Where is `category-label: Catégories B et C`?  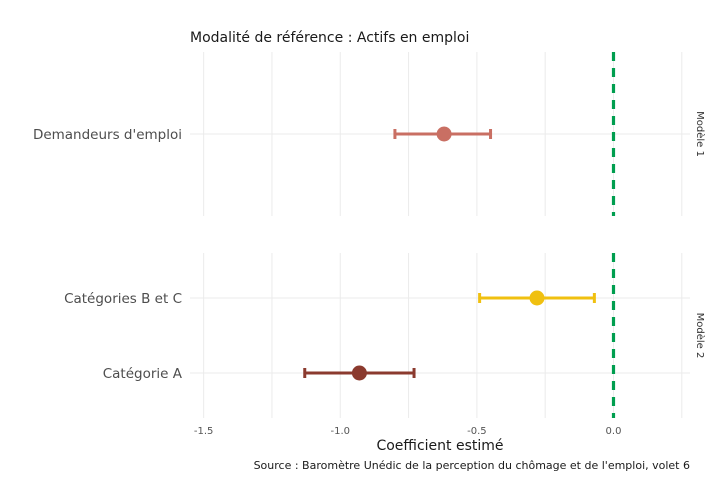
category-label: Catégories B et C is located at coordinates (123, 299).